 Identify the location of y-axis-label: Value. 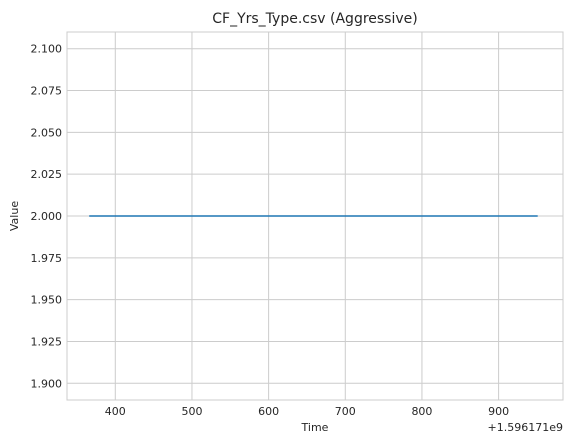
(14, 216).